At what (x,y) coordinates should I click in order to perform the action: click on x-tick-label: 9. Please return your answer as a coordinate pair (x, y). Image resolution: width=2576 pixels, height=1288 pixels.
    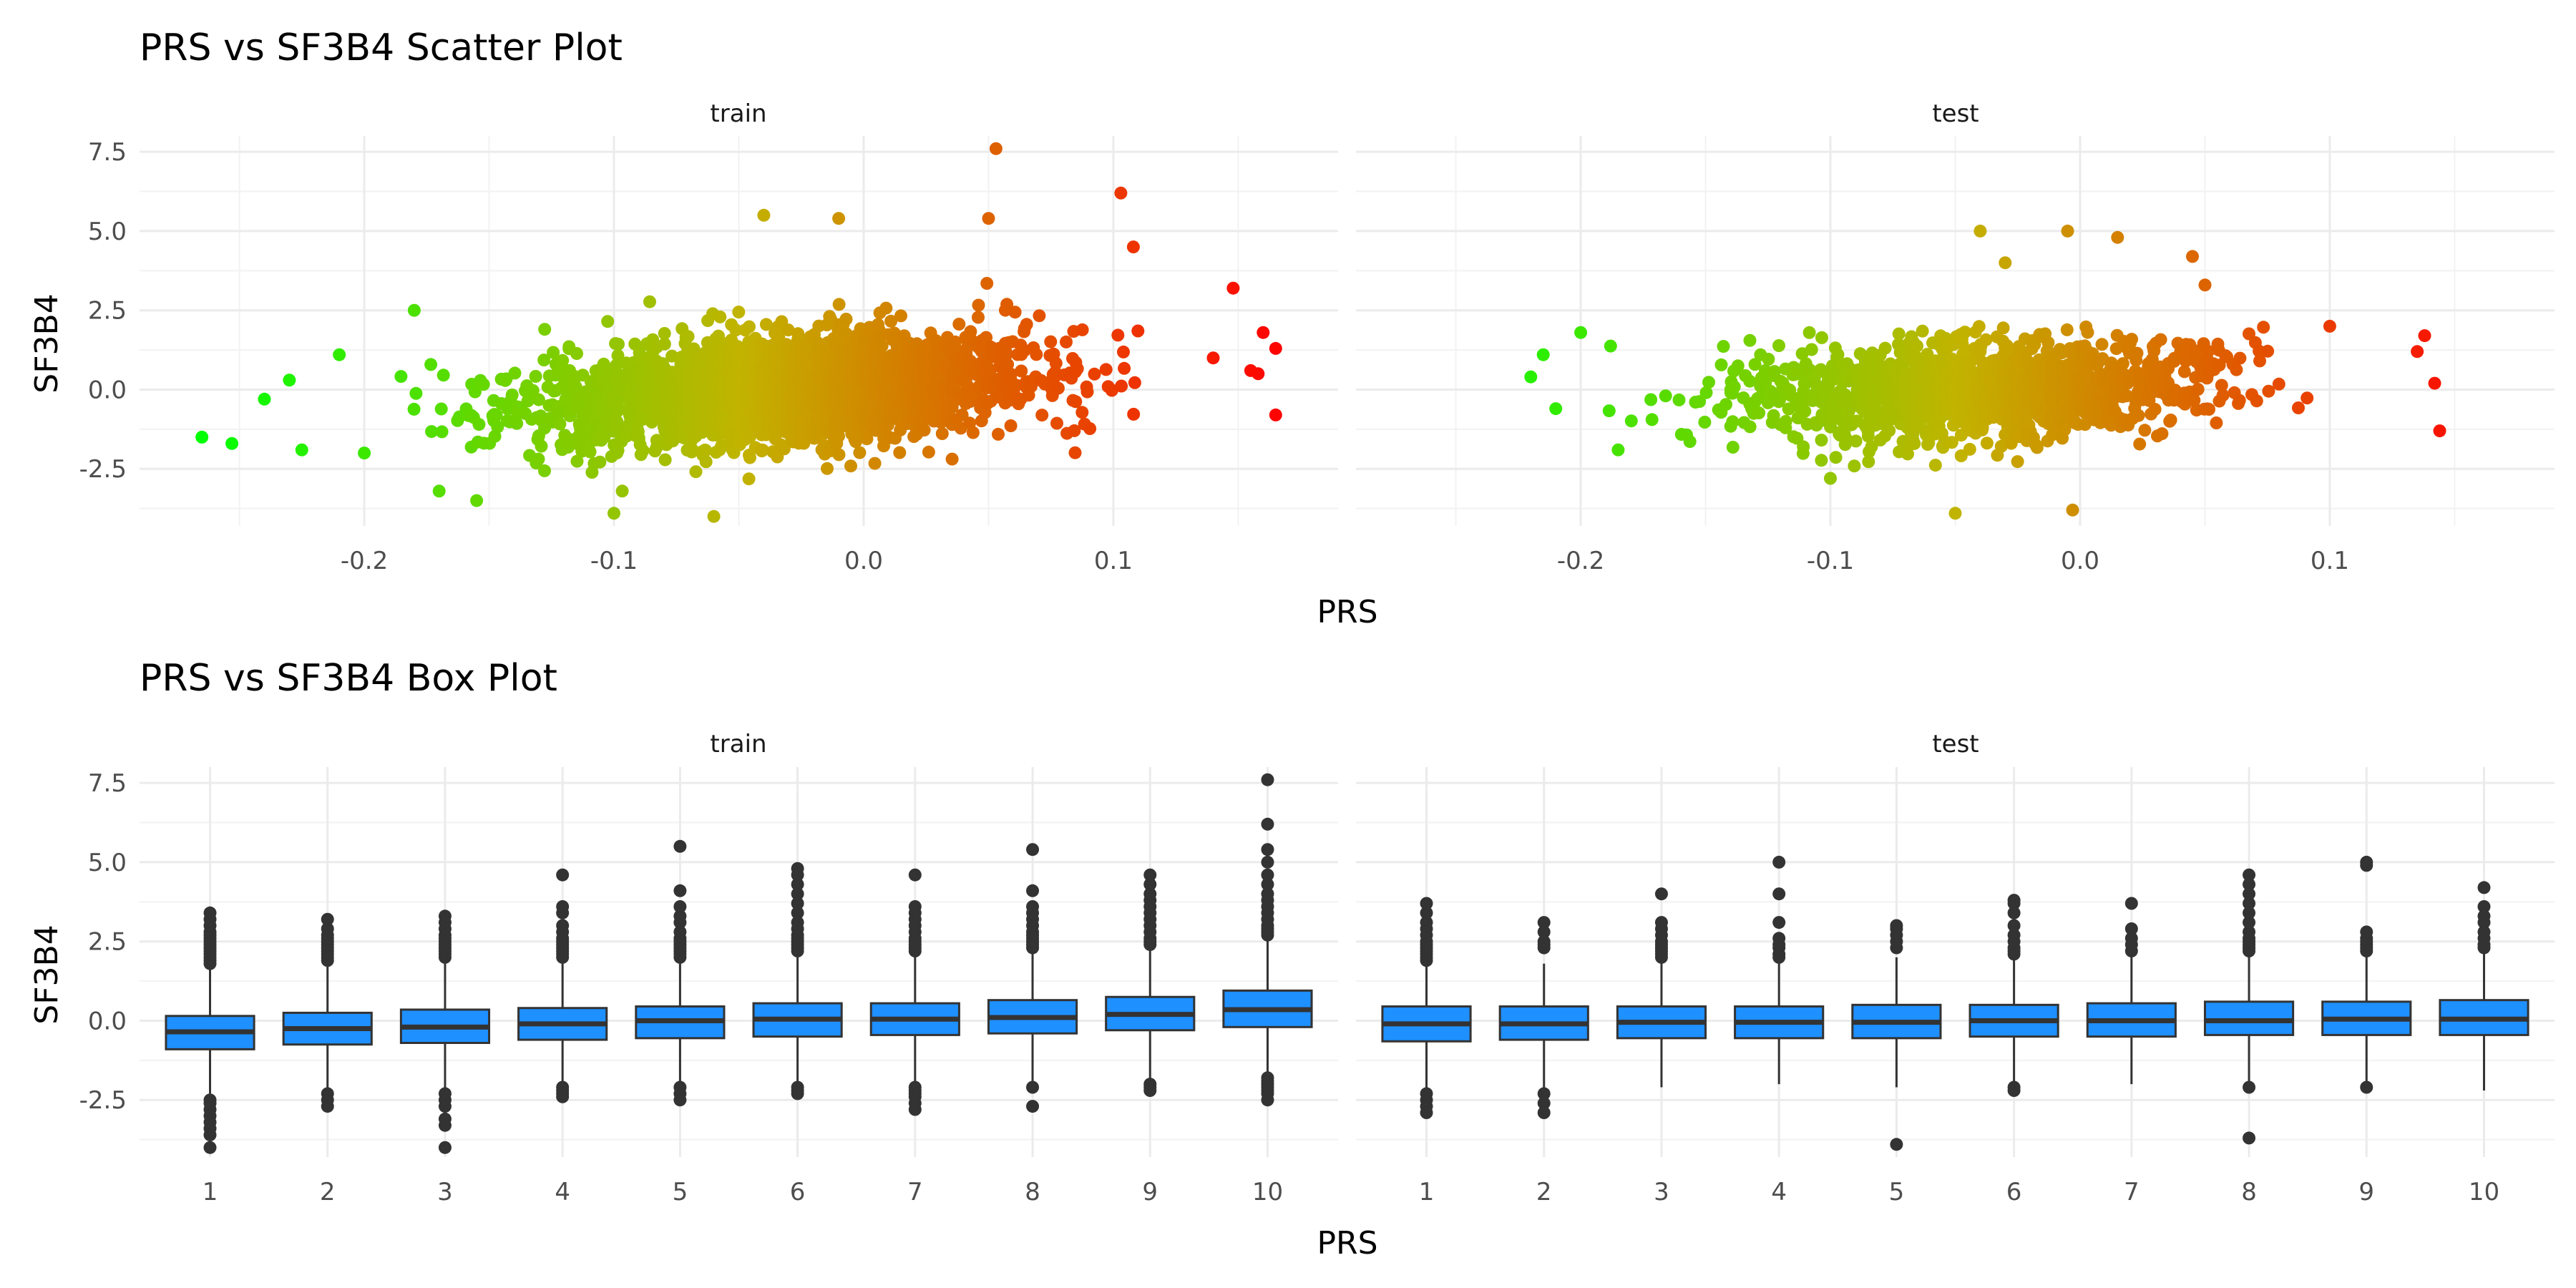
    Looking at the image, I should click on (2366, 1192).